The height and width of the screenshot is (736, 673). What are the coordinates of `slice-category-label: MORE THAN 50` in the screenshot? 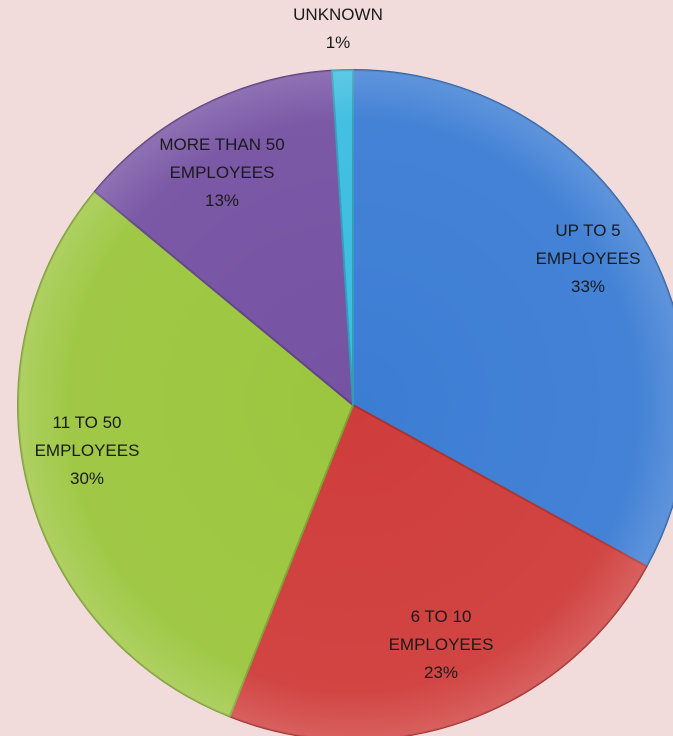 It's located at (221, 144).